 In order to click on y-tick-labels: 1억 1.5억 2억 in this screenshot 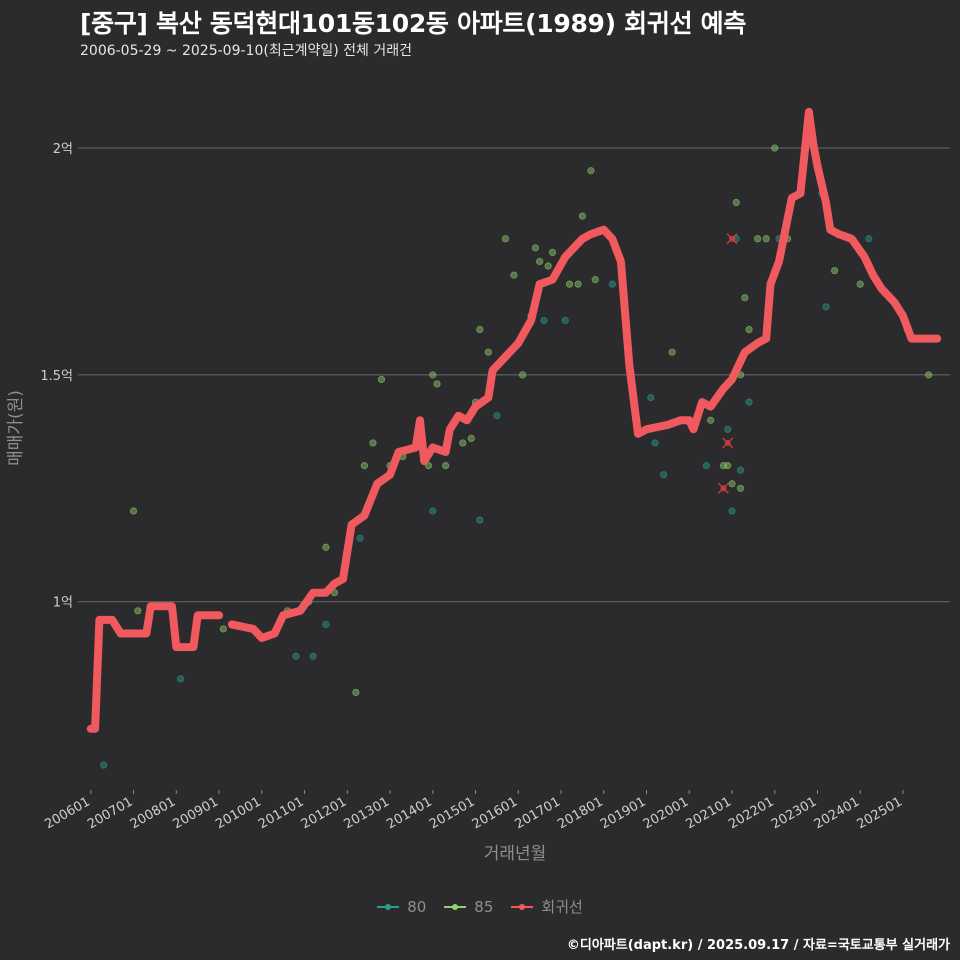, I will do `click(56, 376)`.